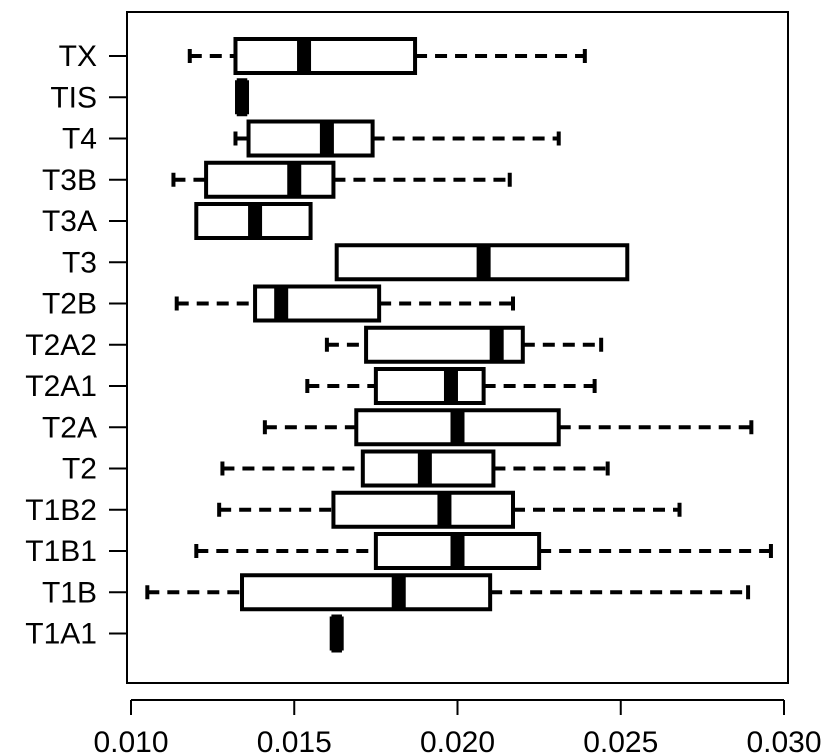  Describe the element at coordinates (79, 262) in the screenshot. I see `y-tick-label: T3` at that location.